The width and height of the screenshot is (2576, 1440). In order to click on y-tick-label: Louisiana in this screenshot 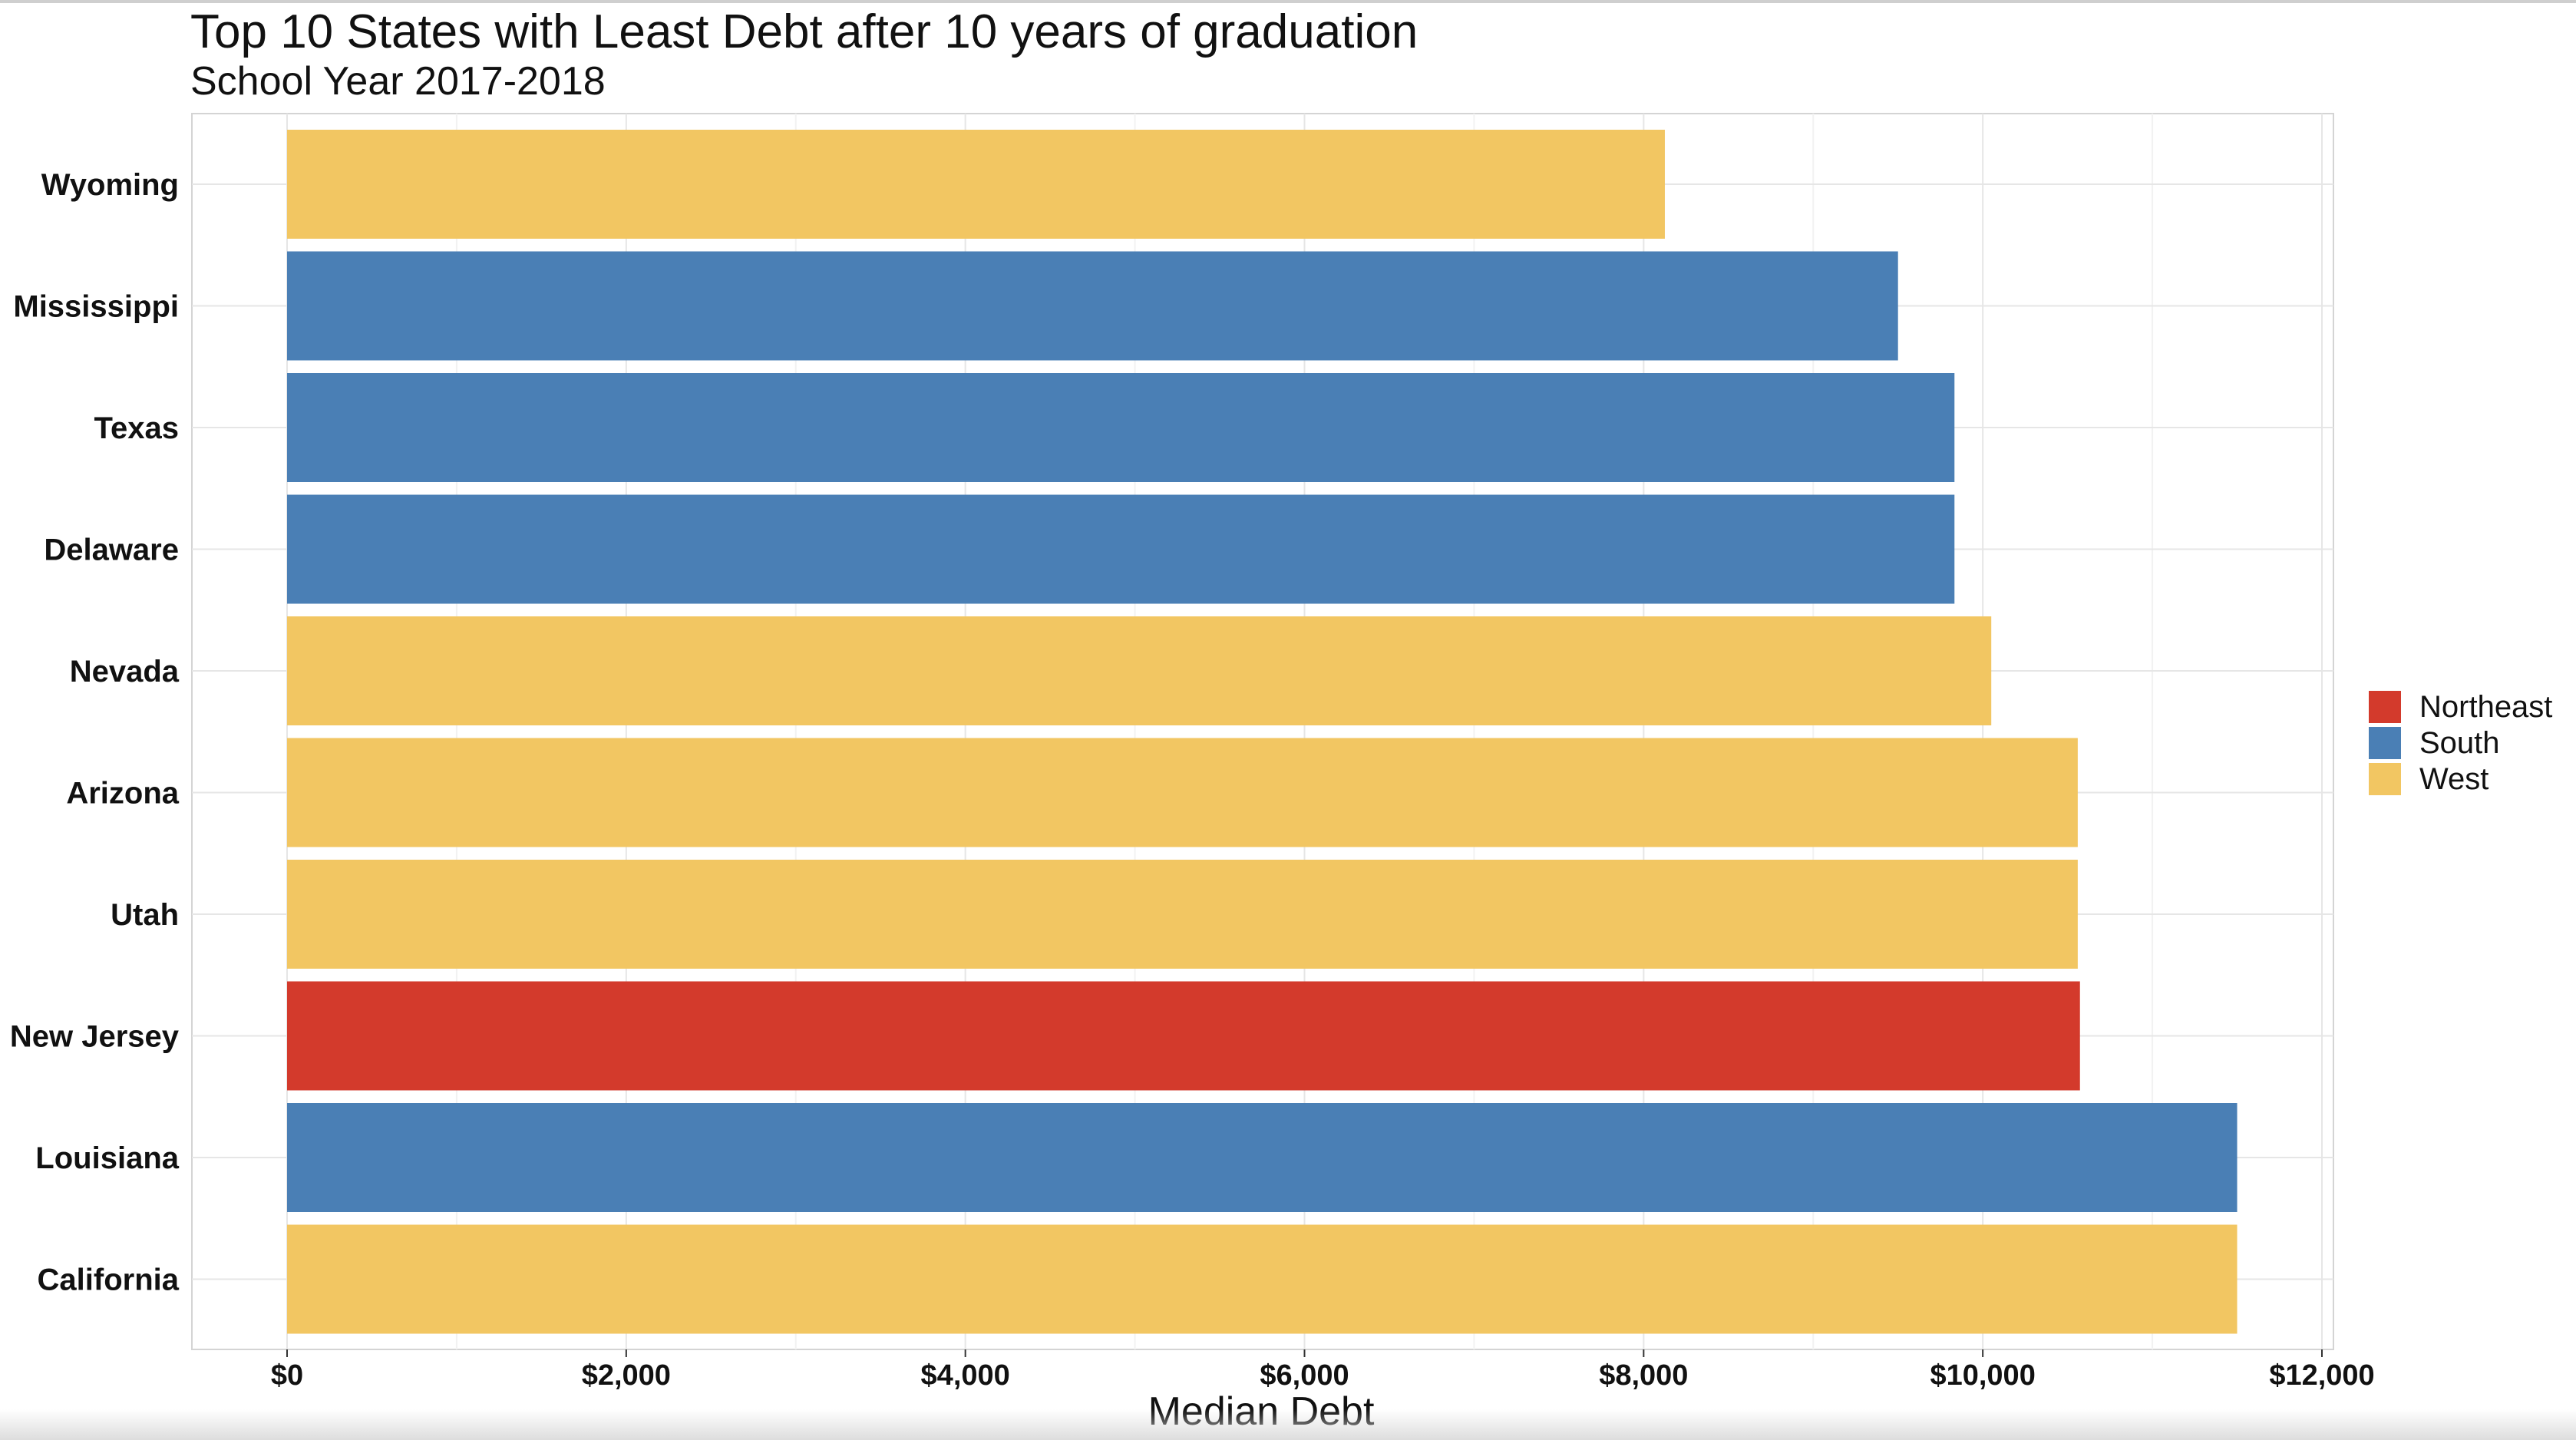, I will do `click(107, 1158)`.